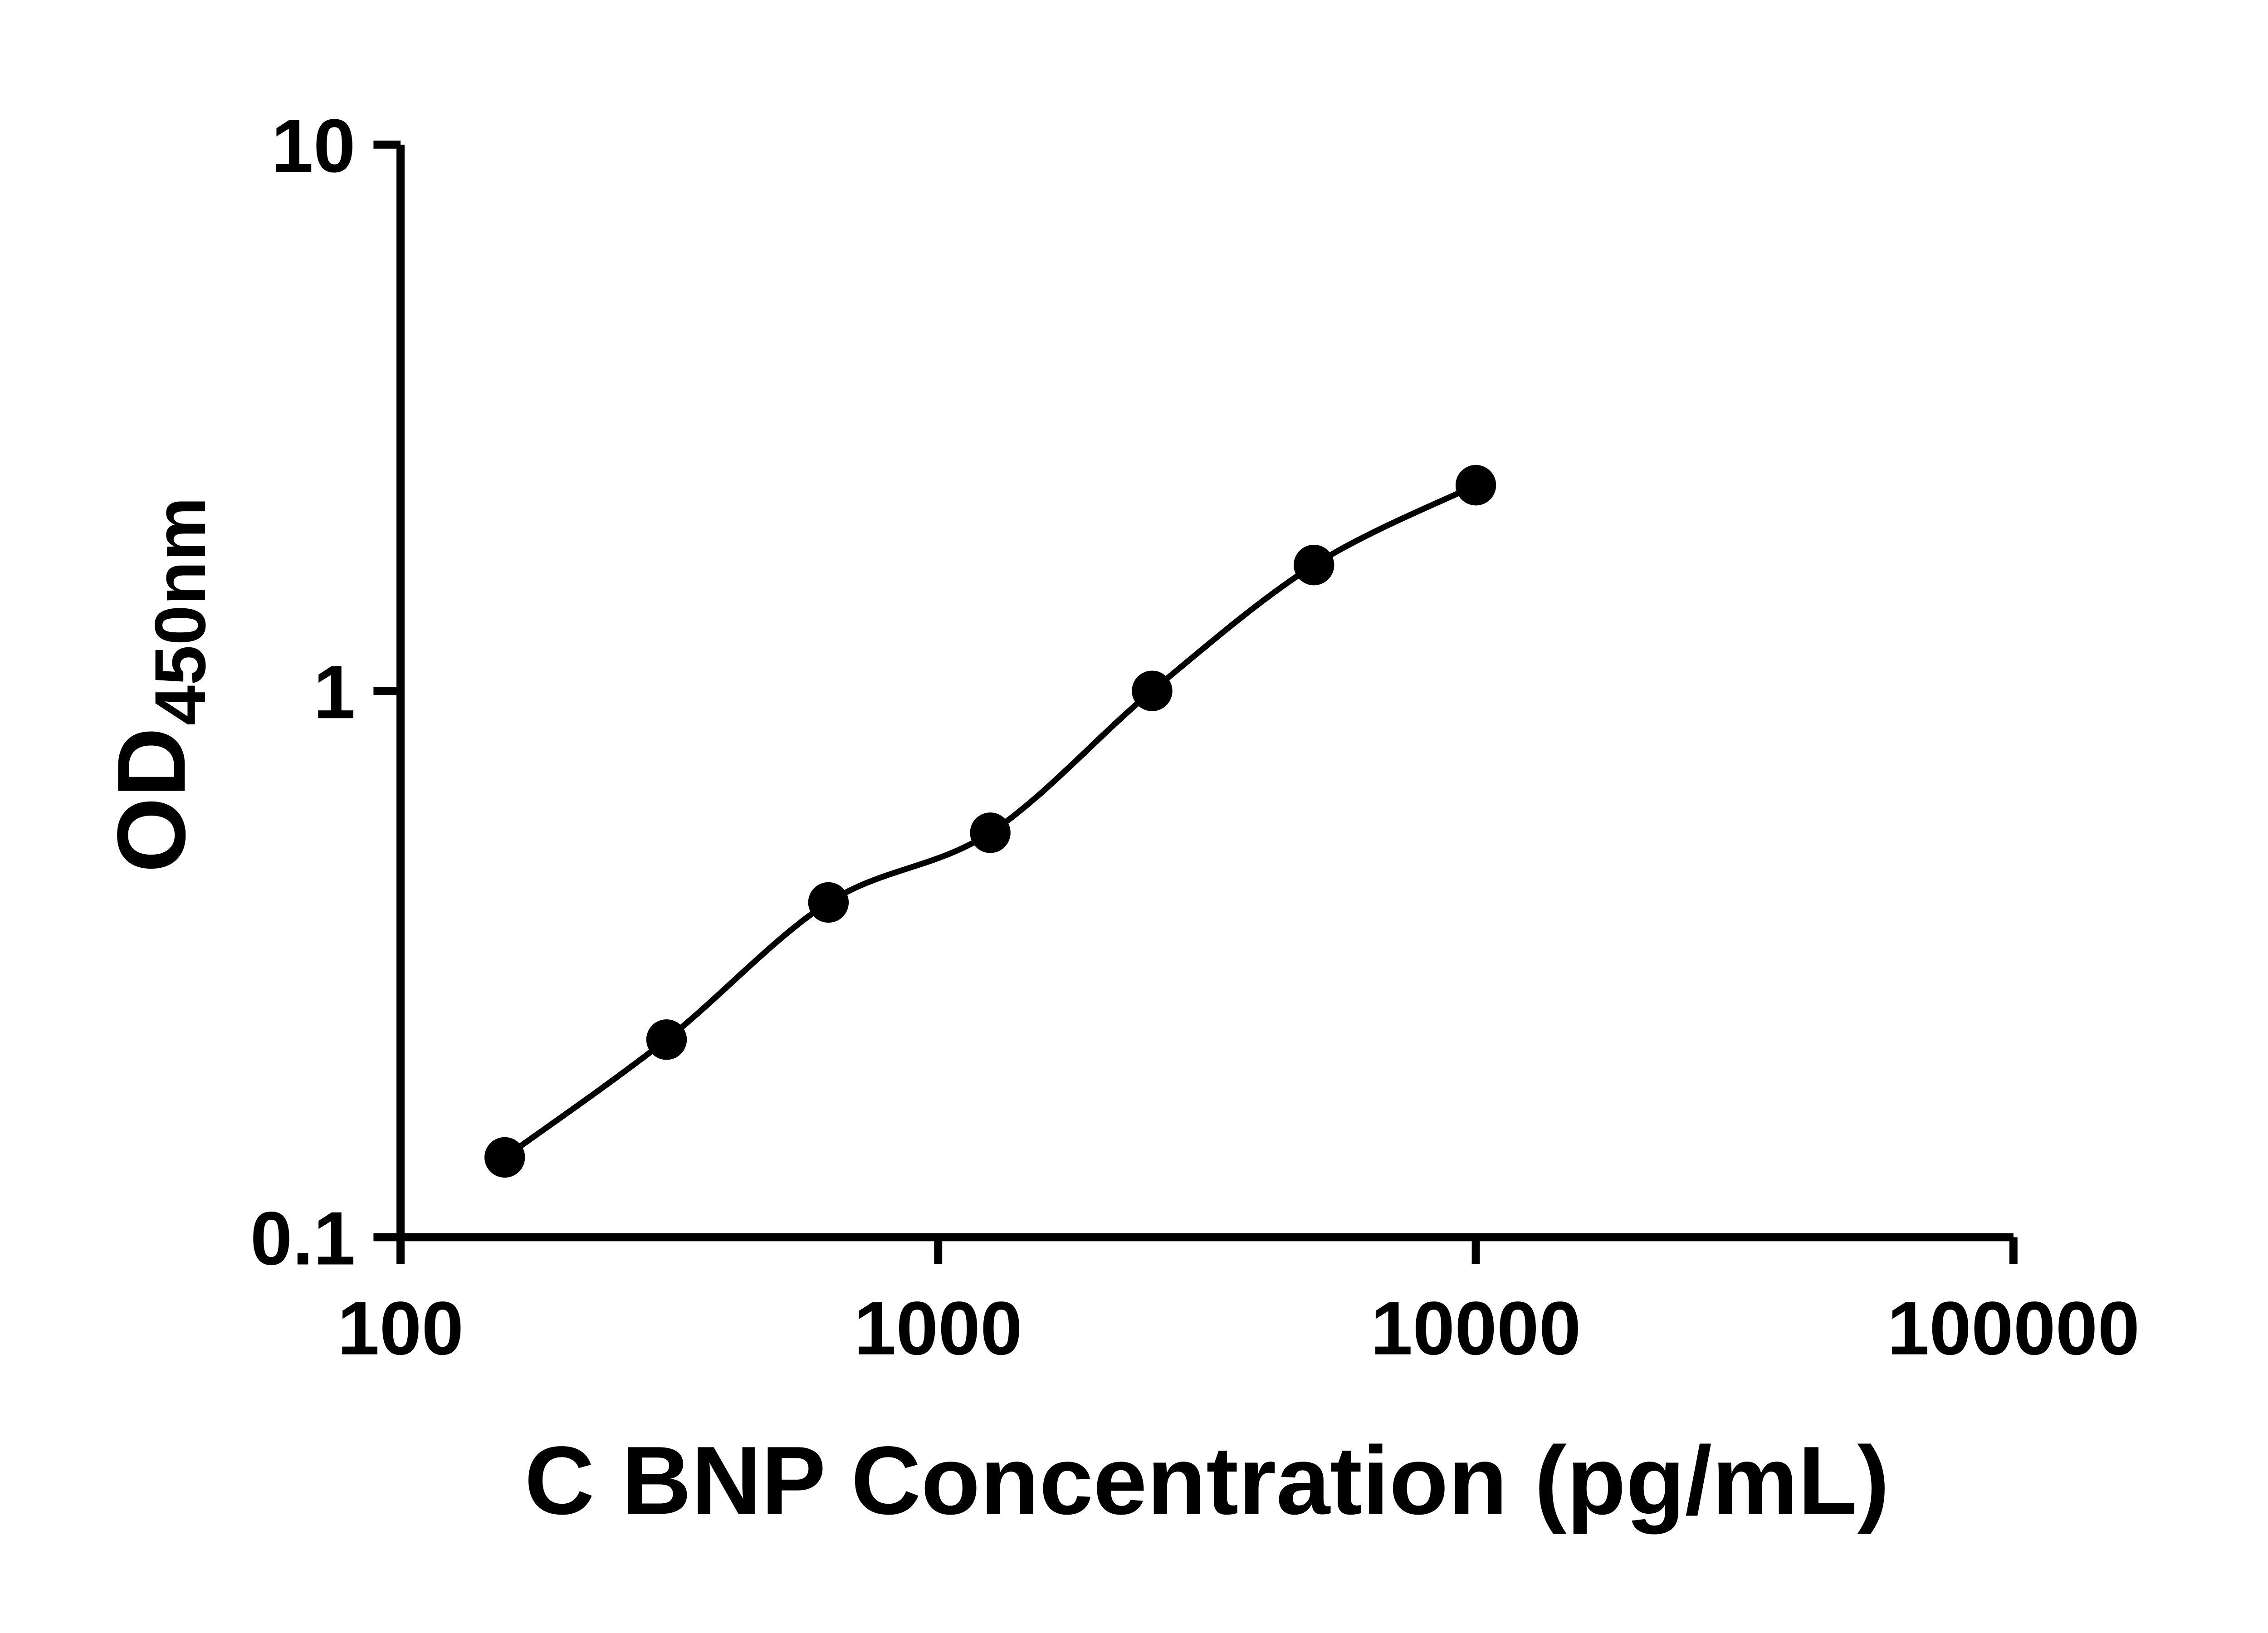 The width and height of the screenshot is (2268, 1633). Describe the element at coordinates (180, 611) in the screenshot. I see `y-axis-title-subscript: 450nm` at that location.